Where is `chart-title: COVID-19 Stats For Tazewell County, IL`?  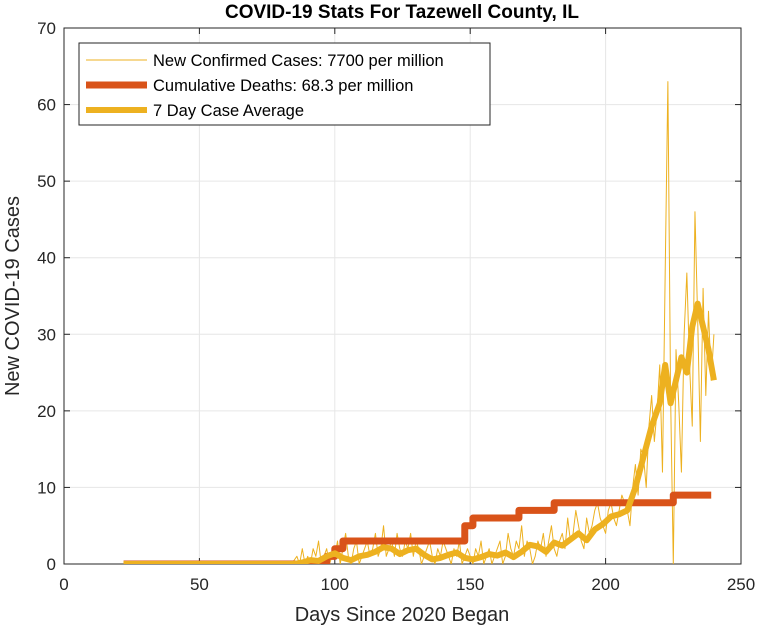
chart-title: COVID-19 Stats For Tazewell County, IL is located at coordinates (402, 12).